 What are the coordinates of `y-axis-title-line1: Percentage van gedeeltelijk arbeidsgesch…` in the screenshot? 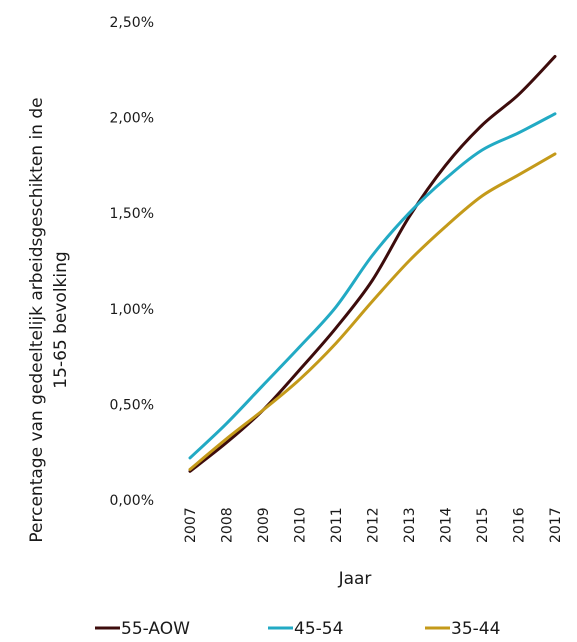 It's located at (37, 319).